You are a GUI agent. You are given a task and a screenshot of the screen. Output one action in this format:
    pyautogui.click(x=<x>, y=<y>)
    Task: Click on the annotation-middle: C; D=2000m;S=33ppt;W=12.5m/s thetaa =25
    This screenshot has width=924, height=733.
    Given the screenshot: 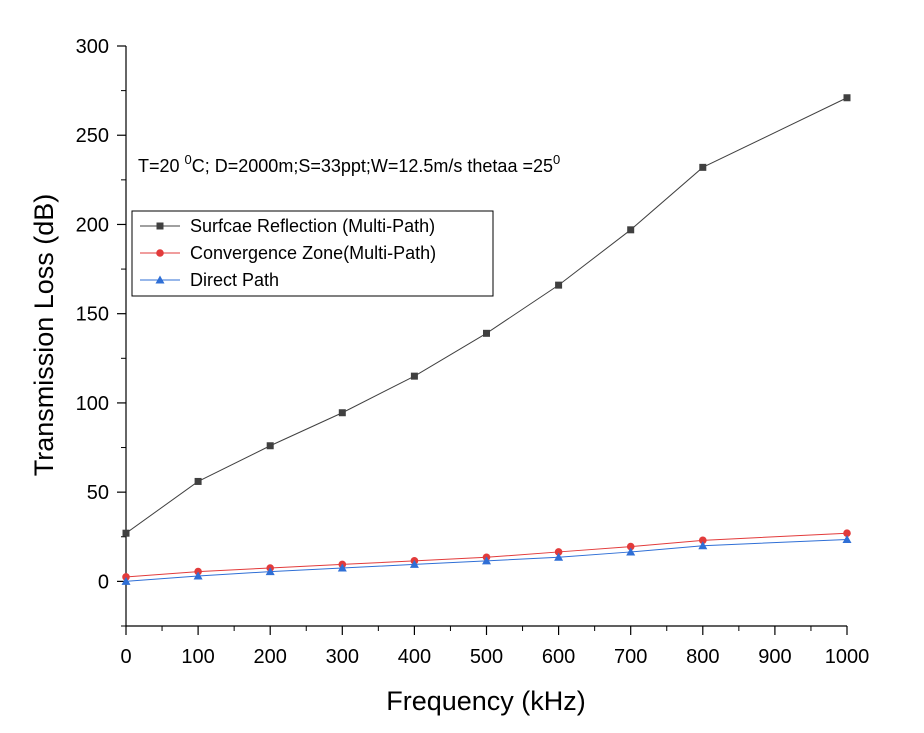 What is the action you would take?
    pyautogui.click(x=372, y=166)
    